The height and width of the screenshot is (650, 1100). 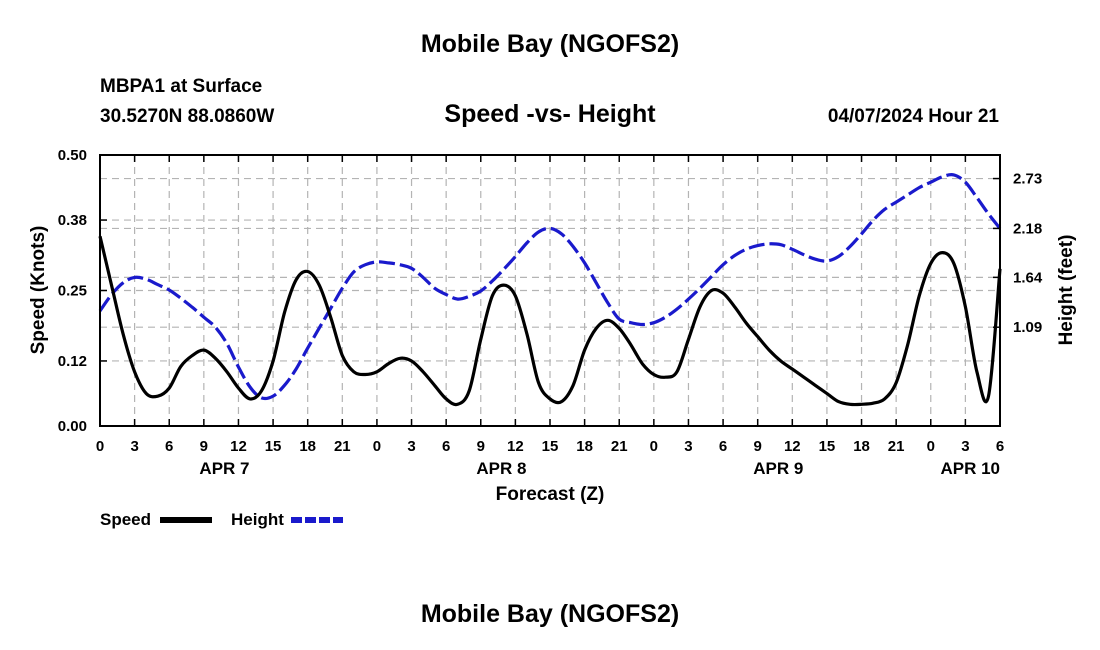 I want to click on date-label: APR 7, so click(x=224, y=468).